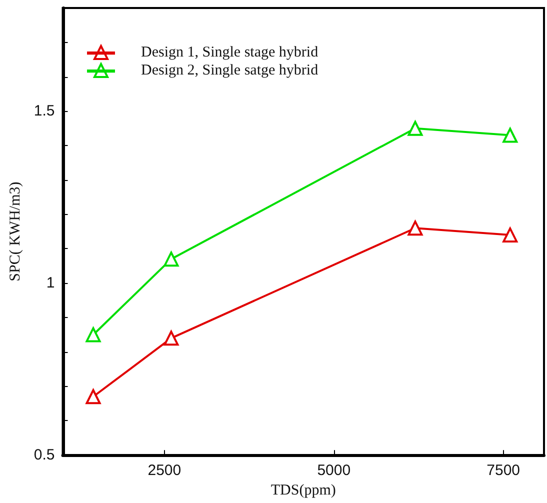 The height and width of the screenshot is (503, 547). Describe the element at coordinates (230, 70) in the screenshot. I see `legend-label: Design 2, Single satge hybrid` at that location.